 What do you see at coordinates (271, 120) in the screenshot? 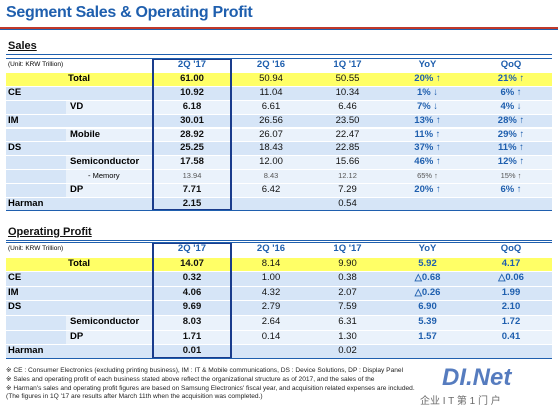
I see `cell-value: 26.56` at bounding box center [271, 120].